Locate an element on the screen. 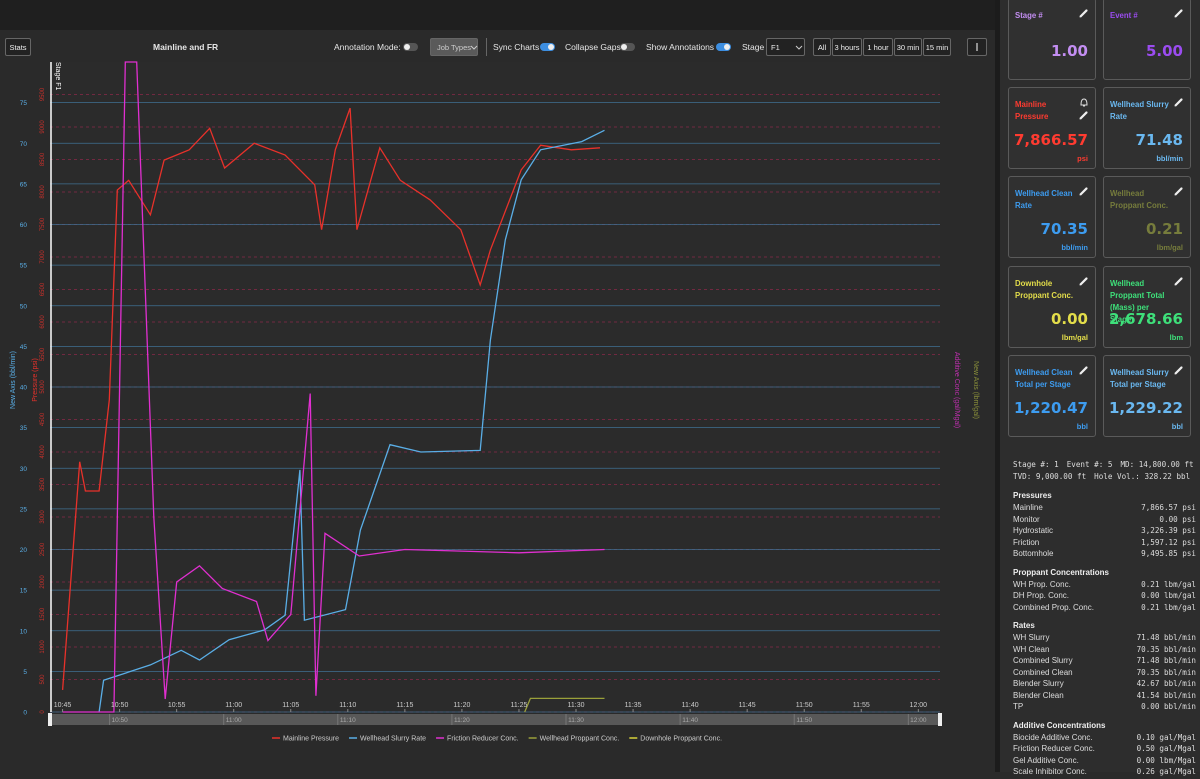 This screenshot has height=779, width=1200. summary-line: TVD: 9,000.00 ft Hole Vol.: 328.22 bbl is located at coordinates (1104, 478).